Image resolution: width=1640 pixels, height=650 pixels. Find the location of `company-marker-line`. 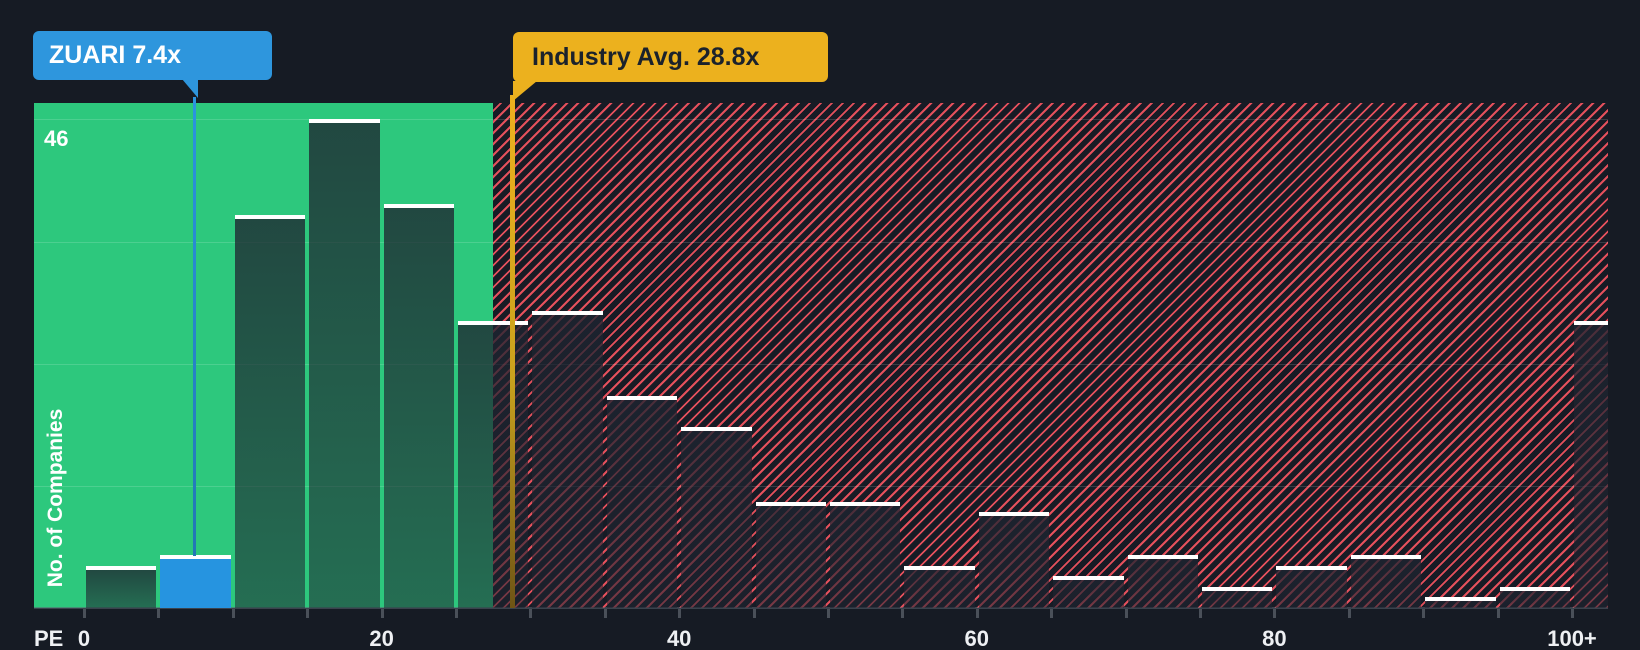

company-marker-line is located at coordinates (194, 326).